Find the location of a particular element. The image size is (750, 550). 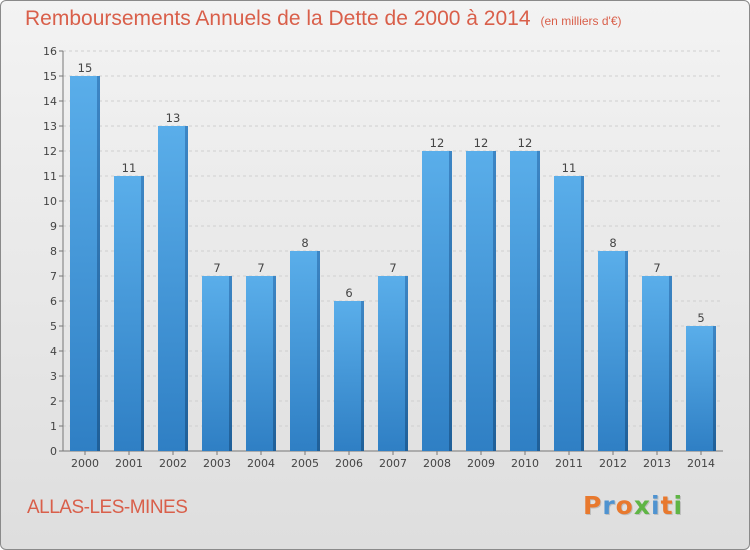

x-tick-label: 2011 is located at coordinates (569, 463).